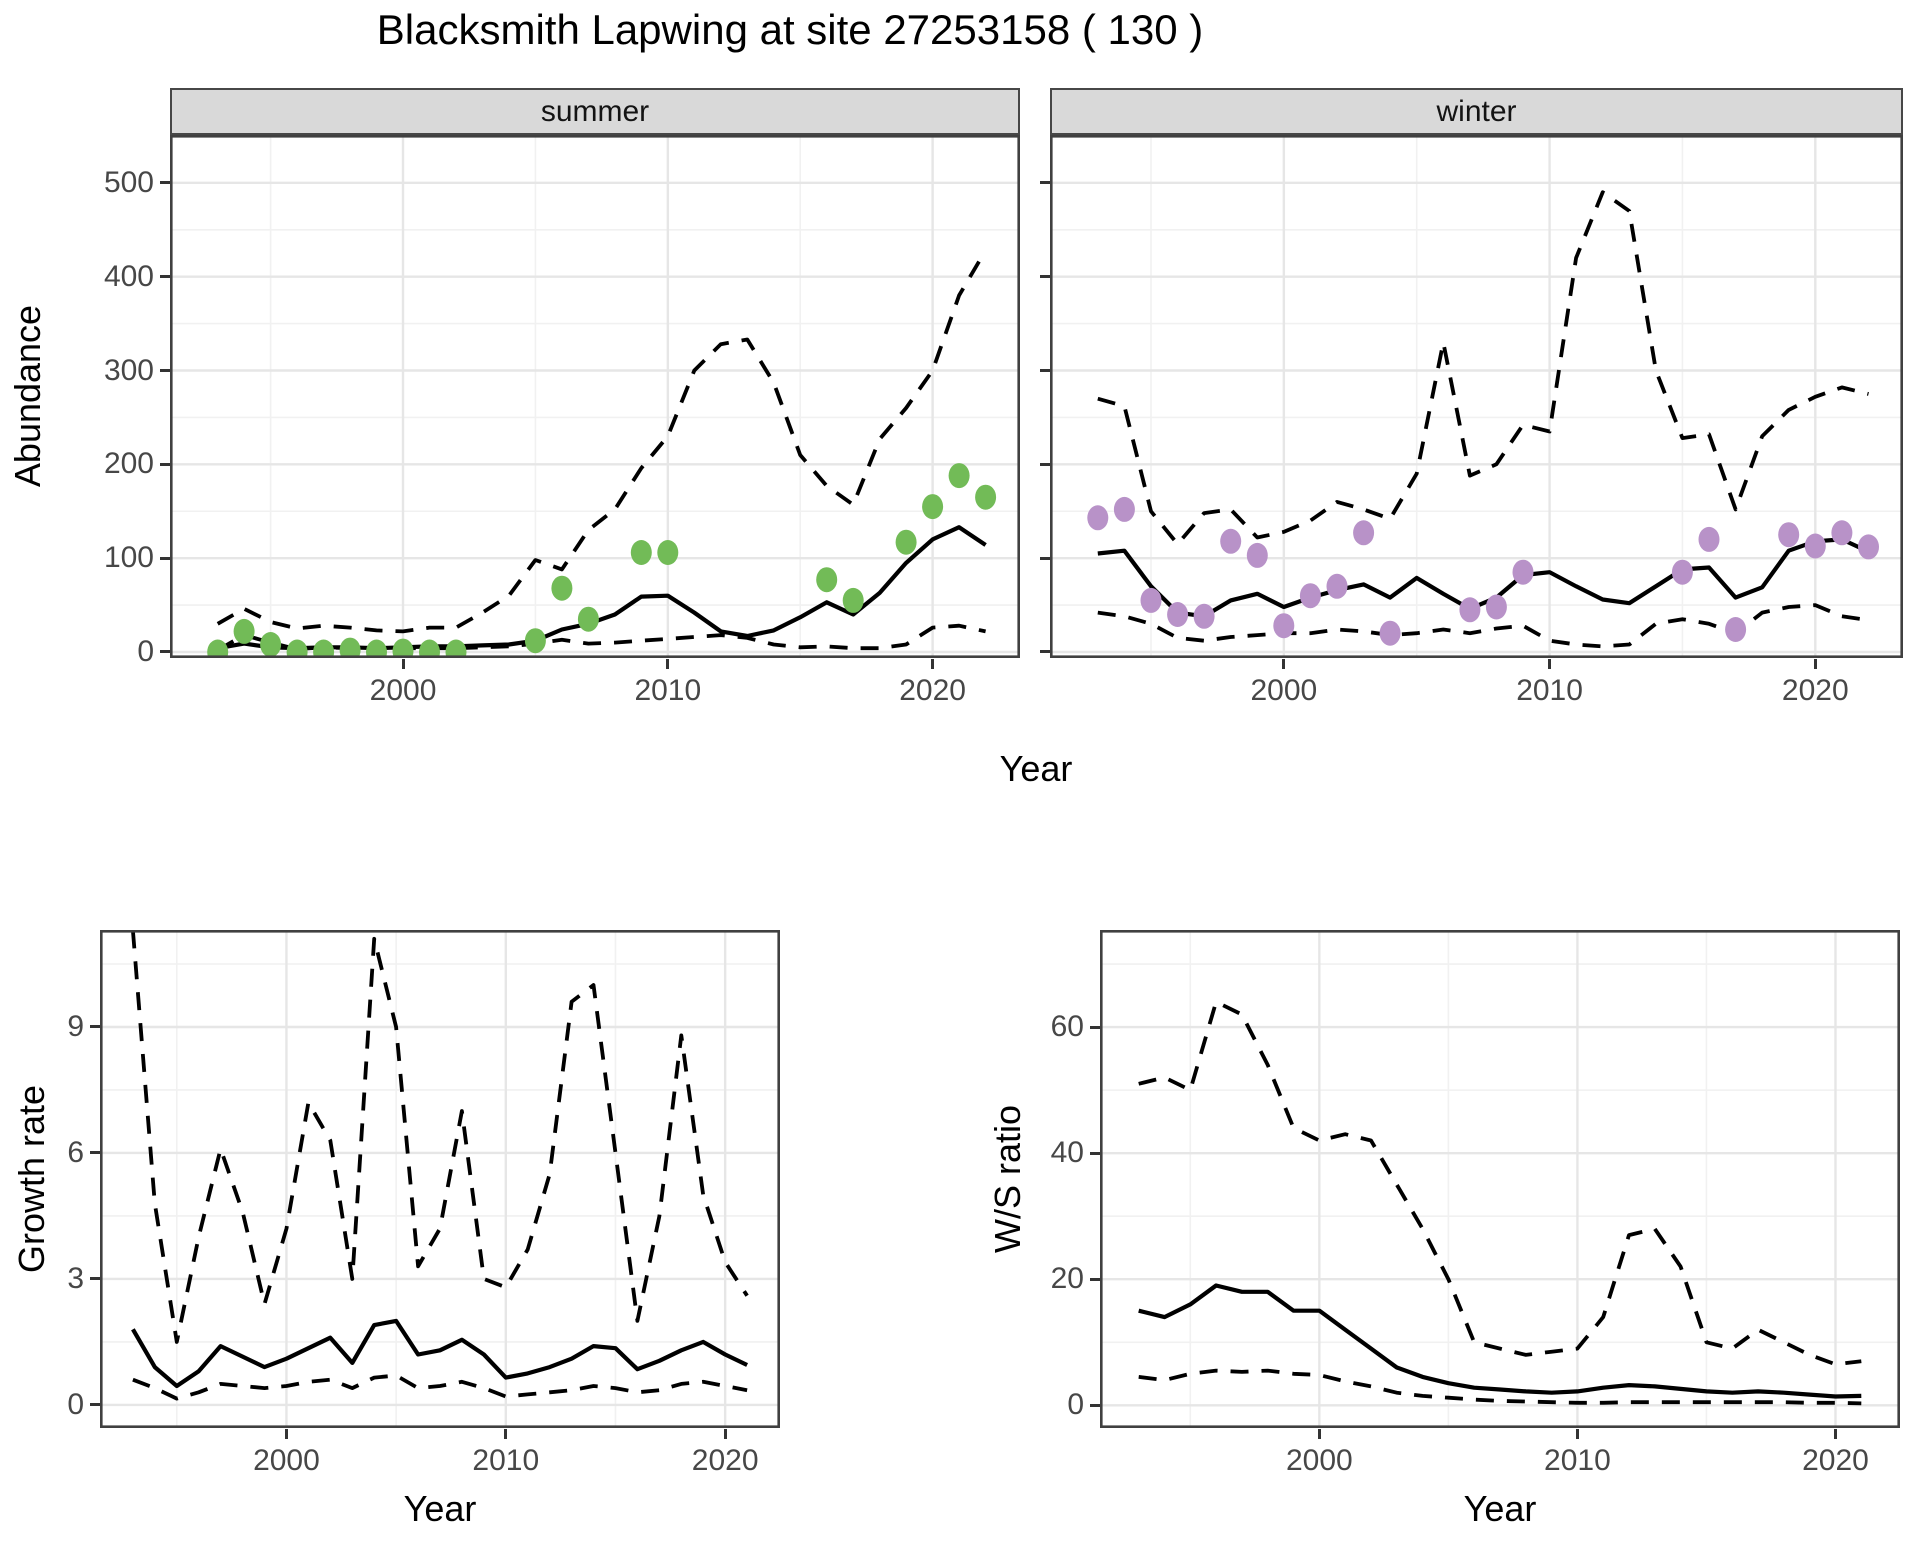 The height and width of the screenshot is (1560, 1920). Describe the element at coordinates (128, 276) in the screenshot. I see `axis-tick-label: 400` at that location.